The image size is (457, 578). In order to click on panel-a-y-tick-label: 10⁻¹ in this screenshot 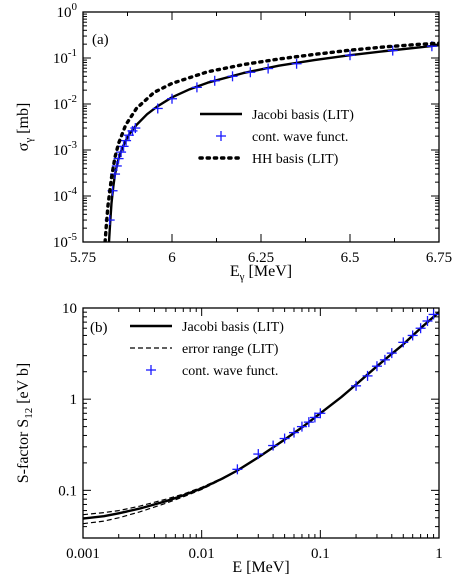, I will do `click(65, 57)`.